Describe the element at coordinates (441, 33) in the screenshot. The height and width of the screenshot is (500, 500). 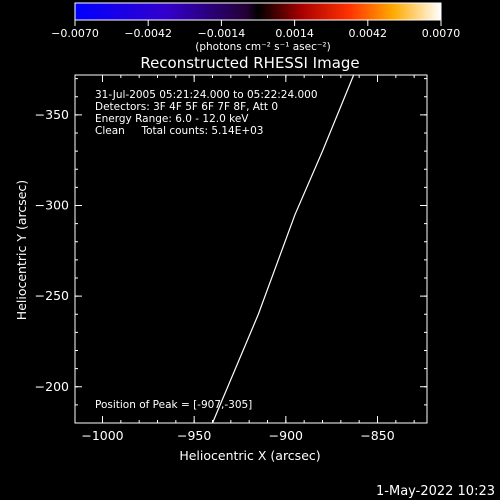
I see `colorbar-tick-label: 0.0070` at that location.